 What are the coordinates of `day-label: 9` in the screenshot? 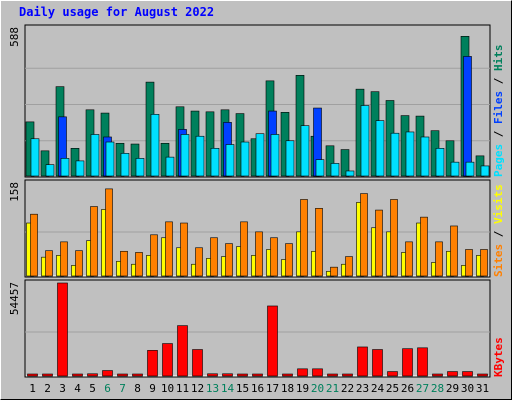 It's located at (152, 388).